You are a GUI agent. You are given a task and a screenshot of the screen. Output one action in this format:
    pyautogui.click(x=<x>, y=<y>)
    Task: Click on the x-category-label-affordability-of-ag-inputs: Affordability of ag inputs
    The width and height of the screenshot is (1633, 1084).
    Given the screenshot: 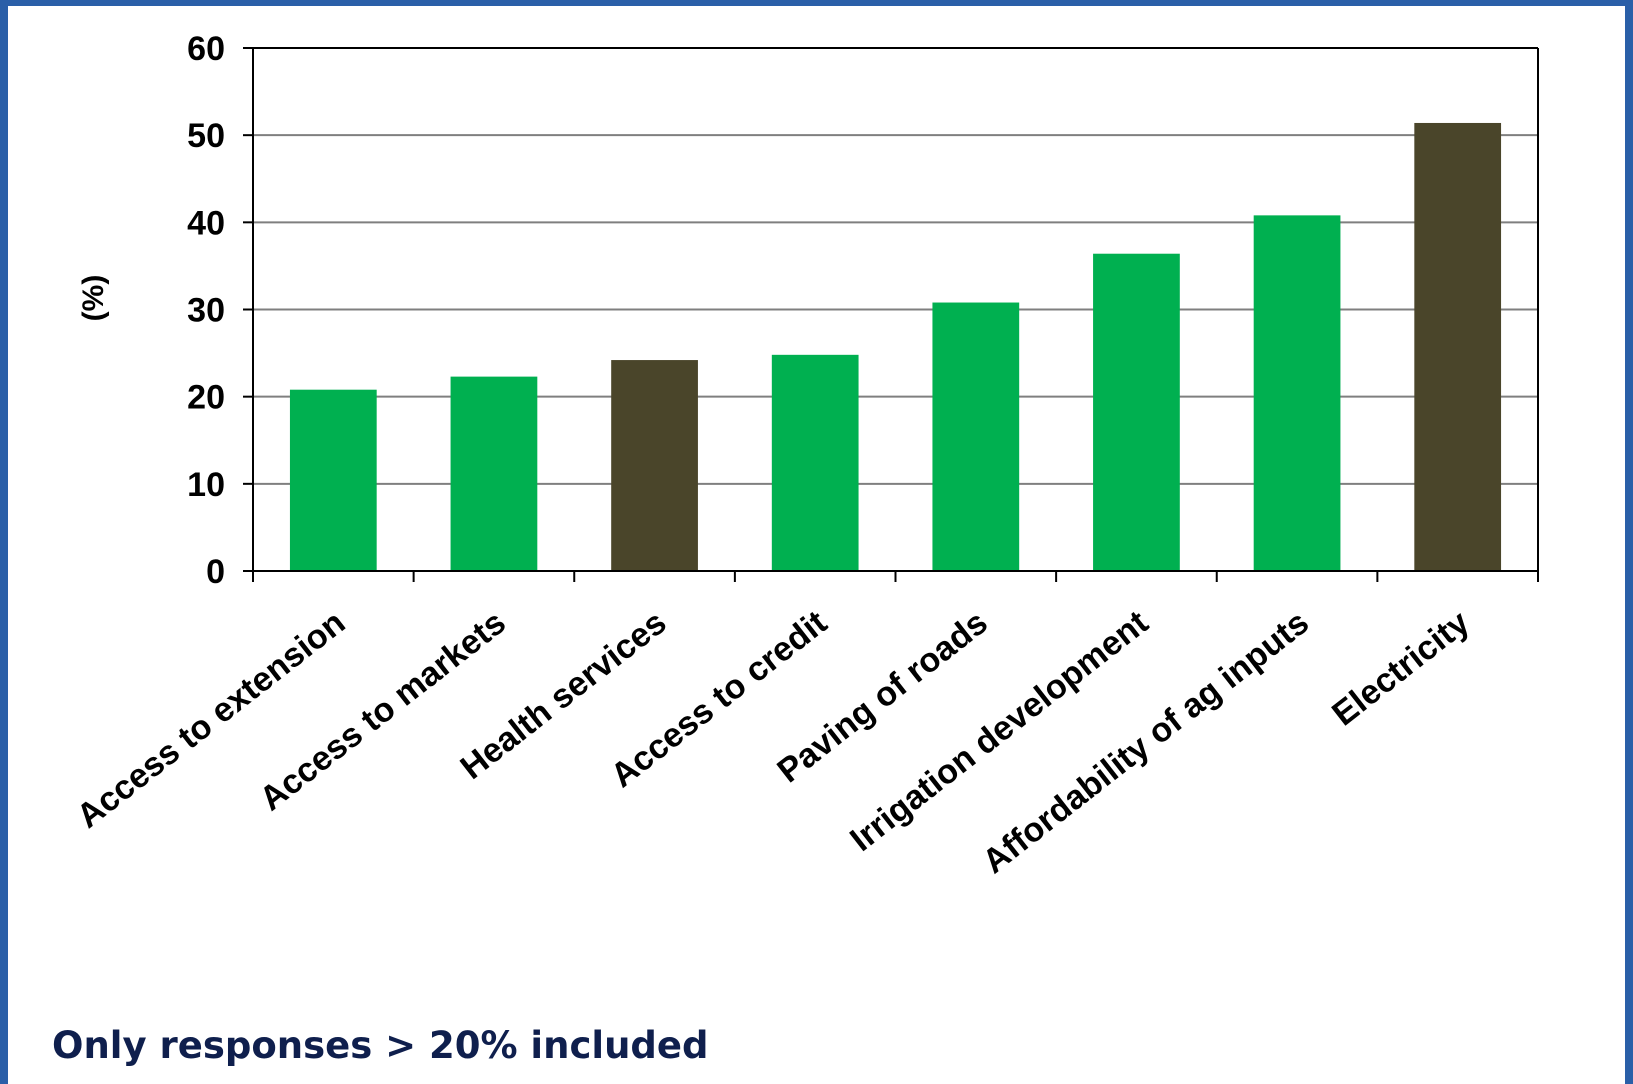 What is the action you would take?
    pyautogui.click(x=1146, y=742)
    